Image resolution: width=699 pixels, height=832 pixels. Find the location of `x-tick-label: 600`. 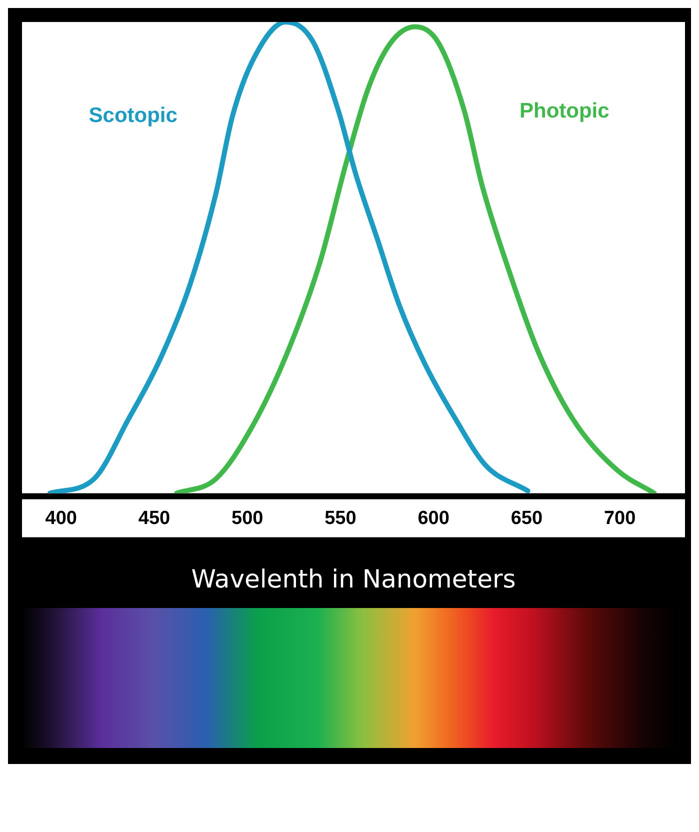

x-tick-label: 600 is located at coordinates (434, 518).